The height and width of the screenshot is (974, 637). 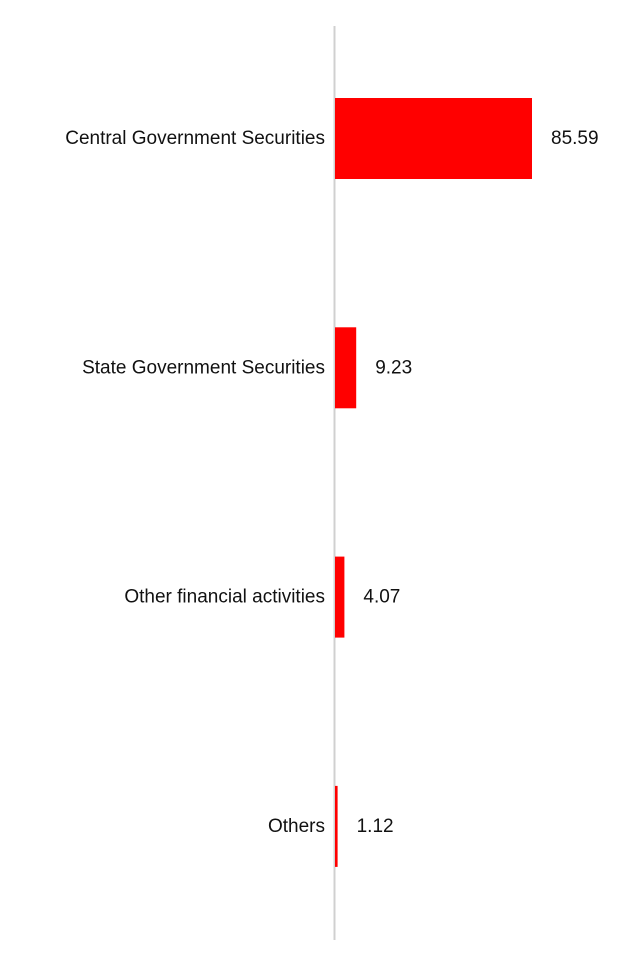 What do you see at coordinates (393, 367) in the screenshot?
I see `value-label-2: 9.23` at bounding box center [393, 367].